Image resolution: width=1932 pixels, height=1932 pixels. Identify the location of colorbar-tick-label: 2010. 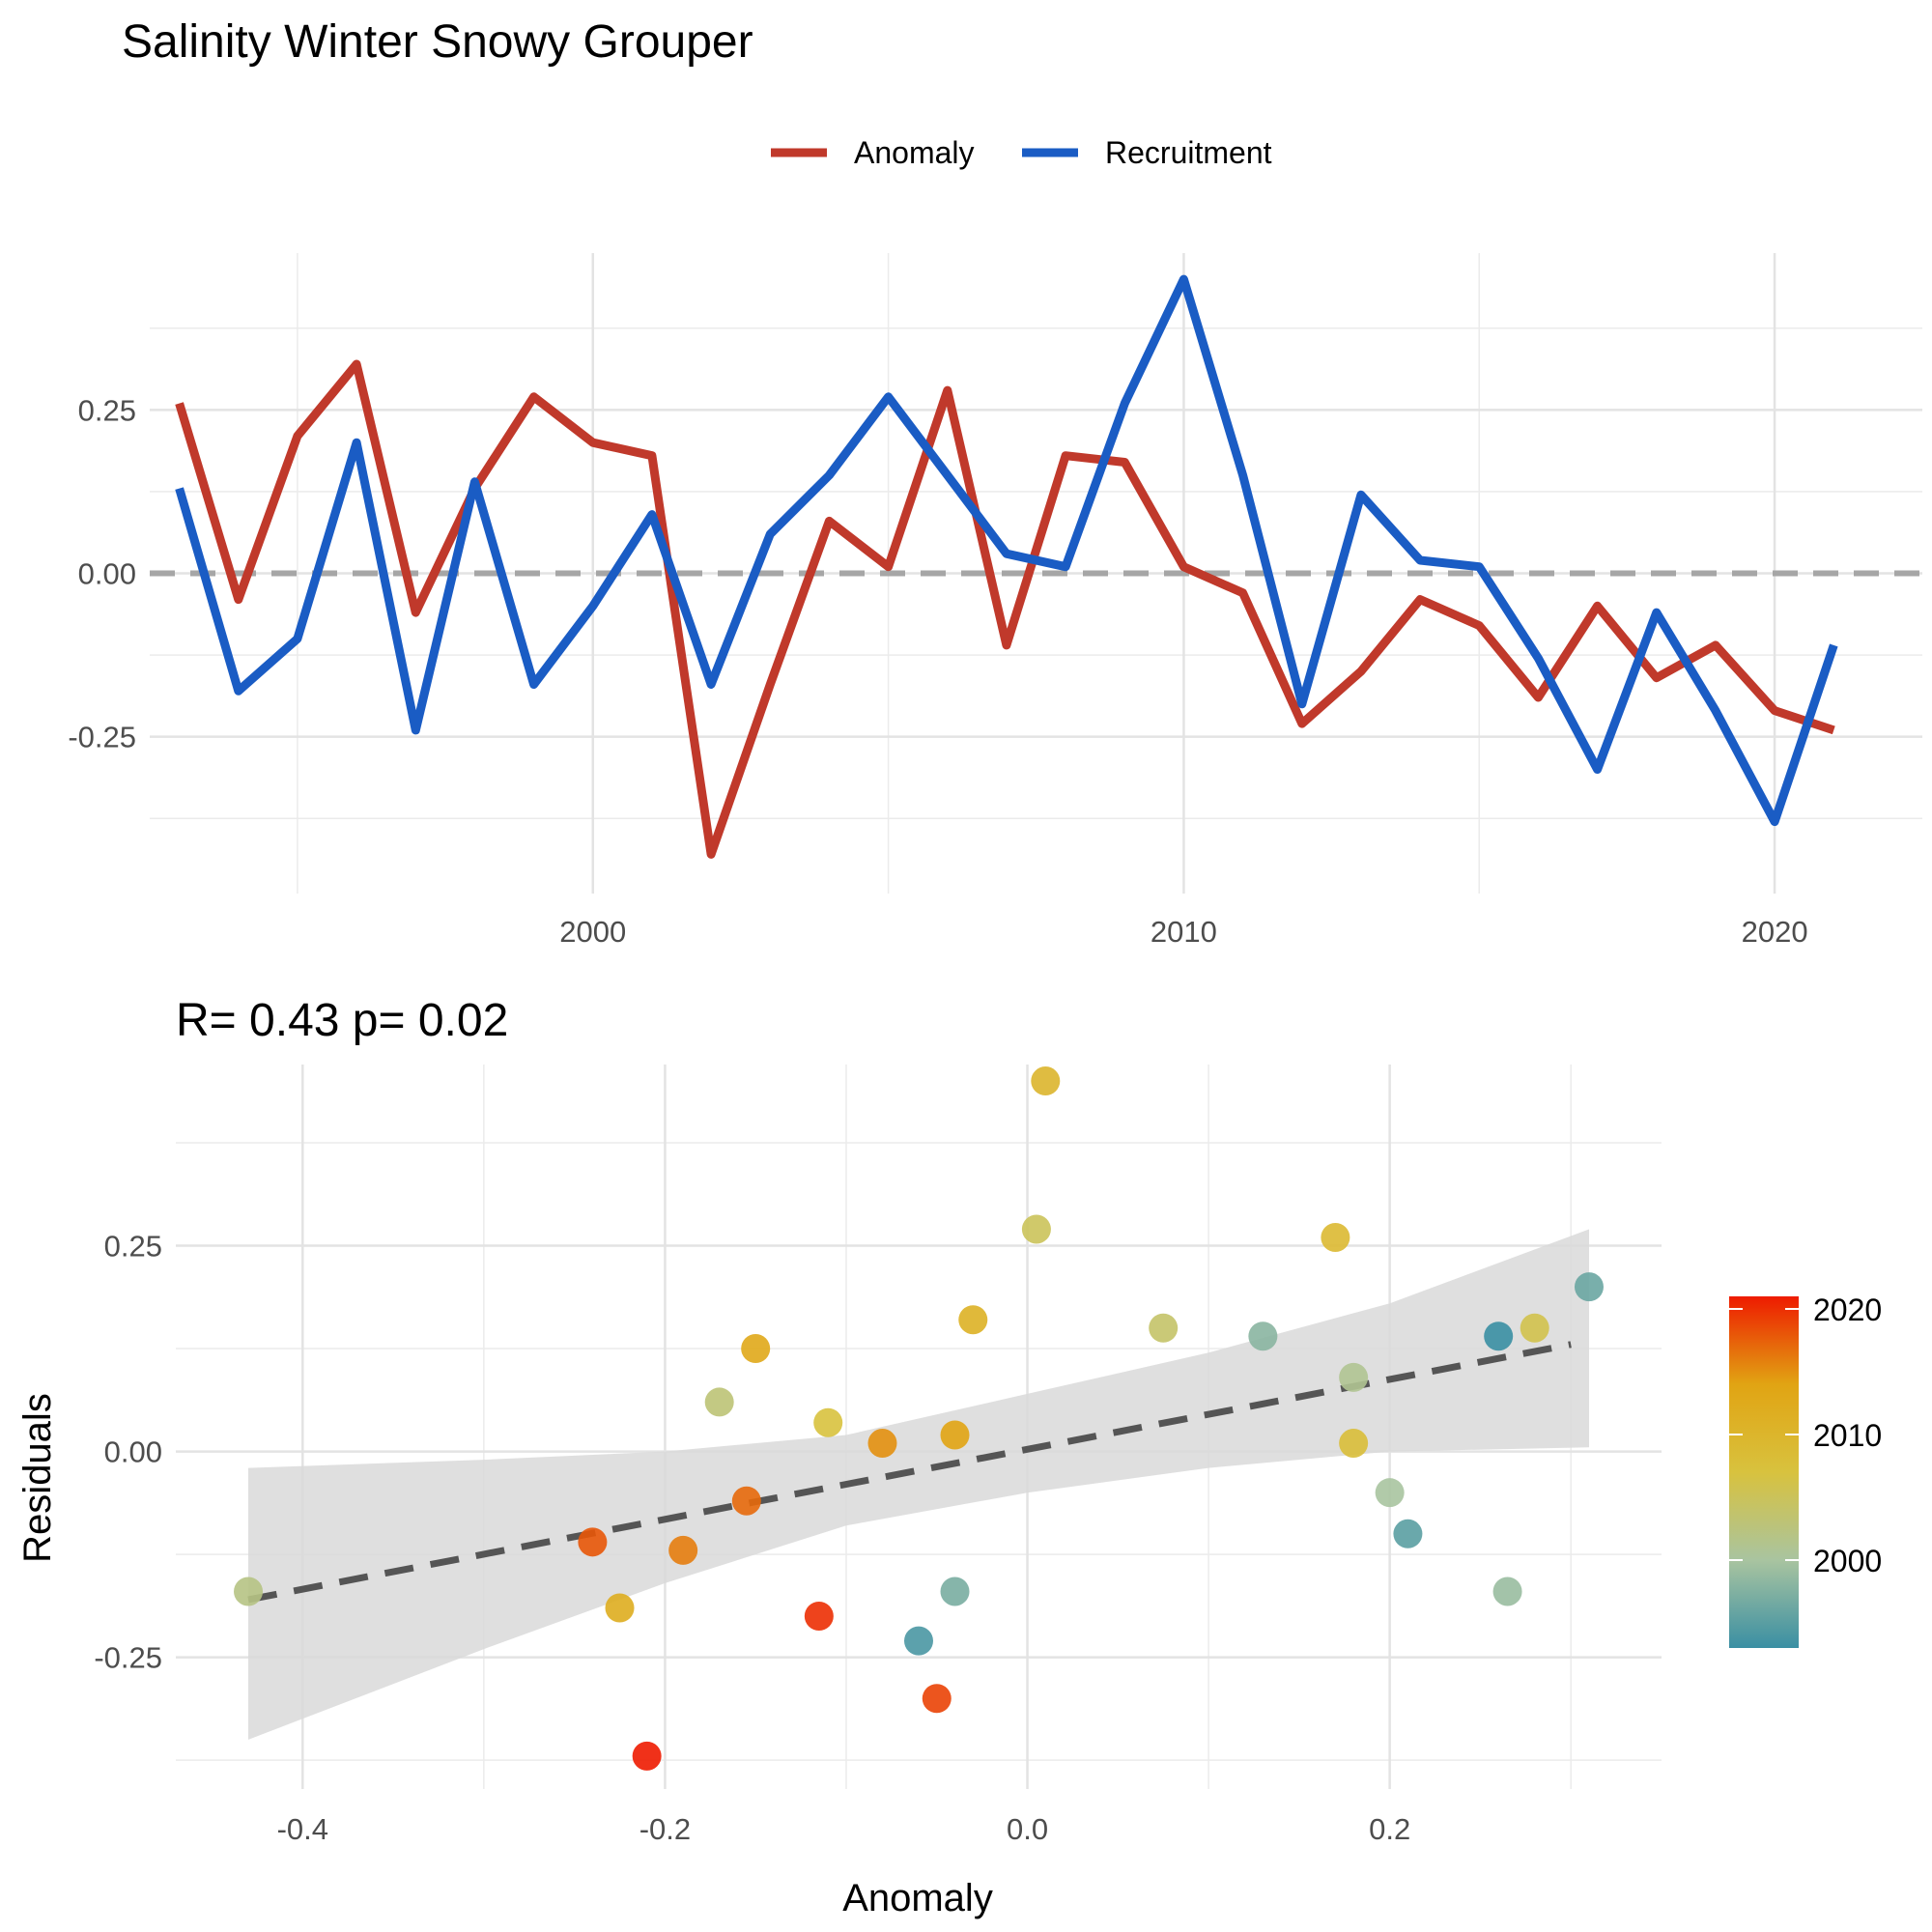
(1847, 1435).